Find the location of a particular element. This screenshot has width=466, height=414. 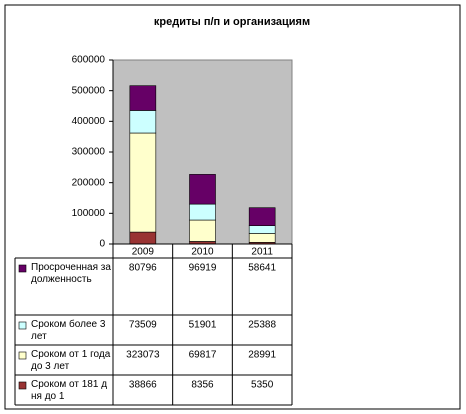

legend-label: Сроком от 1 года до 3 лет is located at coordinates (71, 360).